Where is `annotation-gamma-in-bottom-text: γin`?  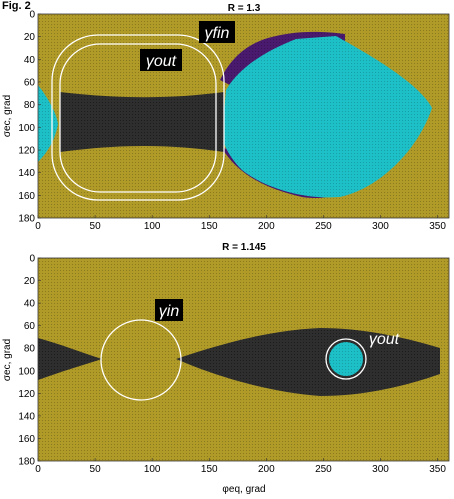 annotation-gamma-in-bottom-text: γin is located at coordinates (169, 311).